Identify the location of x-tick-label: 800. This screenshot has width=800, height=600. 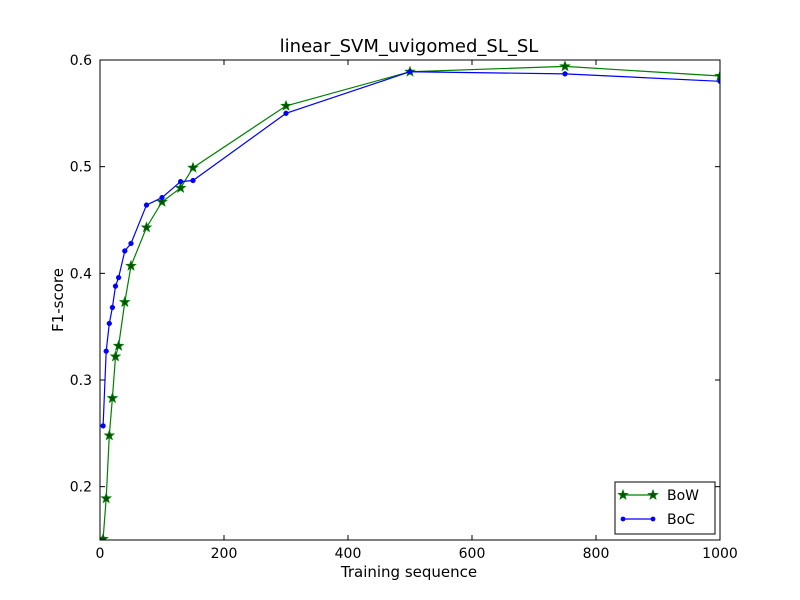
(596, 554).